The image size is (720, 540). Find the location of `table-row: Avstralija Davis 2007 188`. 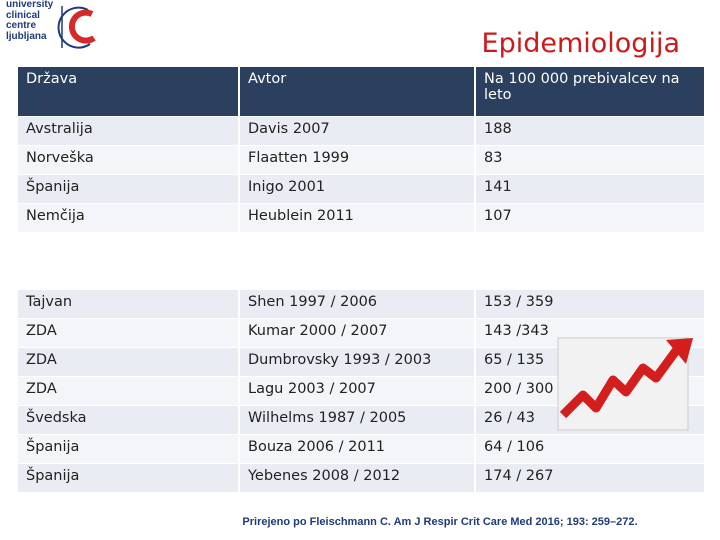

table-row: Avstralija Davis 2007 188 is located at coordinates (362, 131).